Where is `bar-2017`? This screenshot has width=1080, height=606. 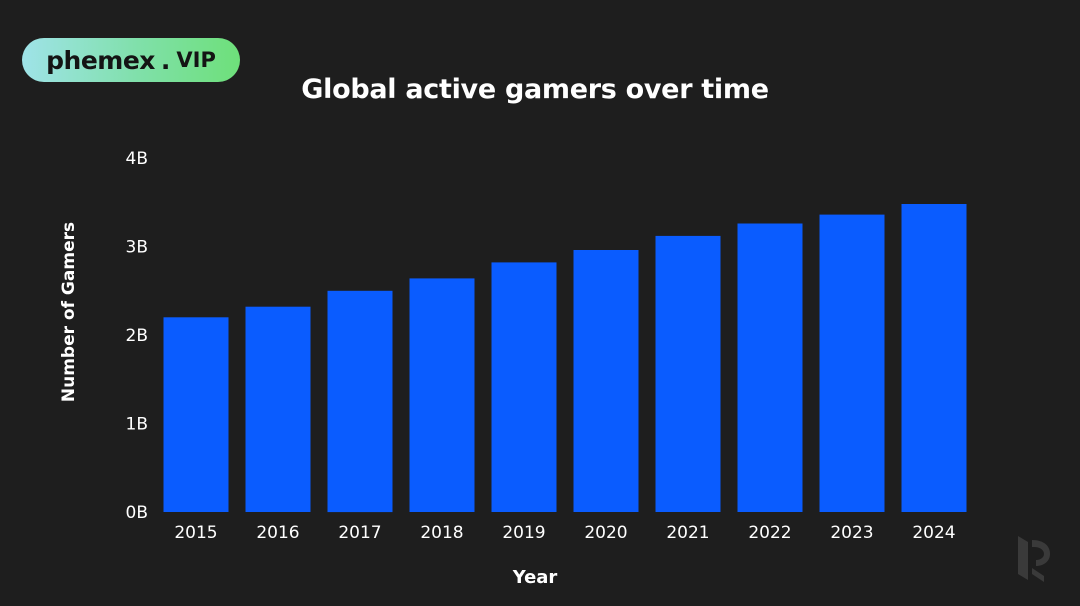 bar-2017 is located at coordinates (360, 401).